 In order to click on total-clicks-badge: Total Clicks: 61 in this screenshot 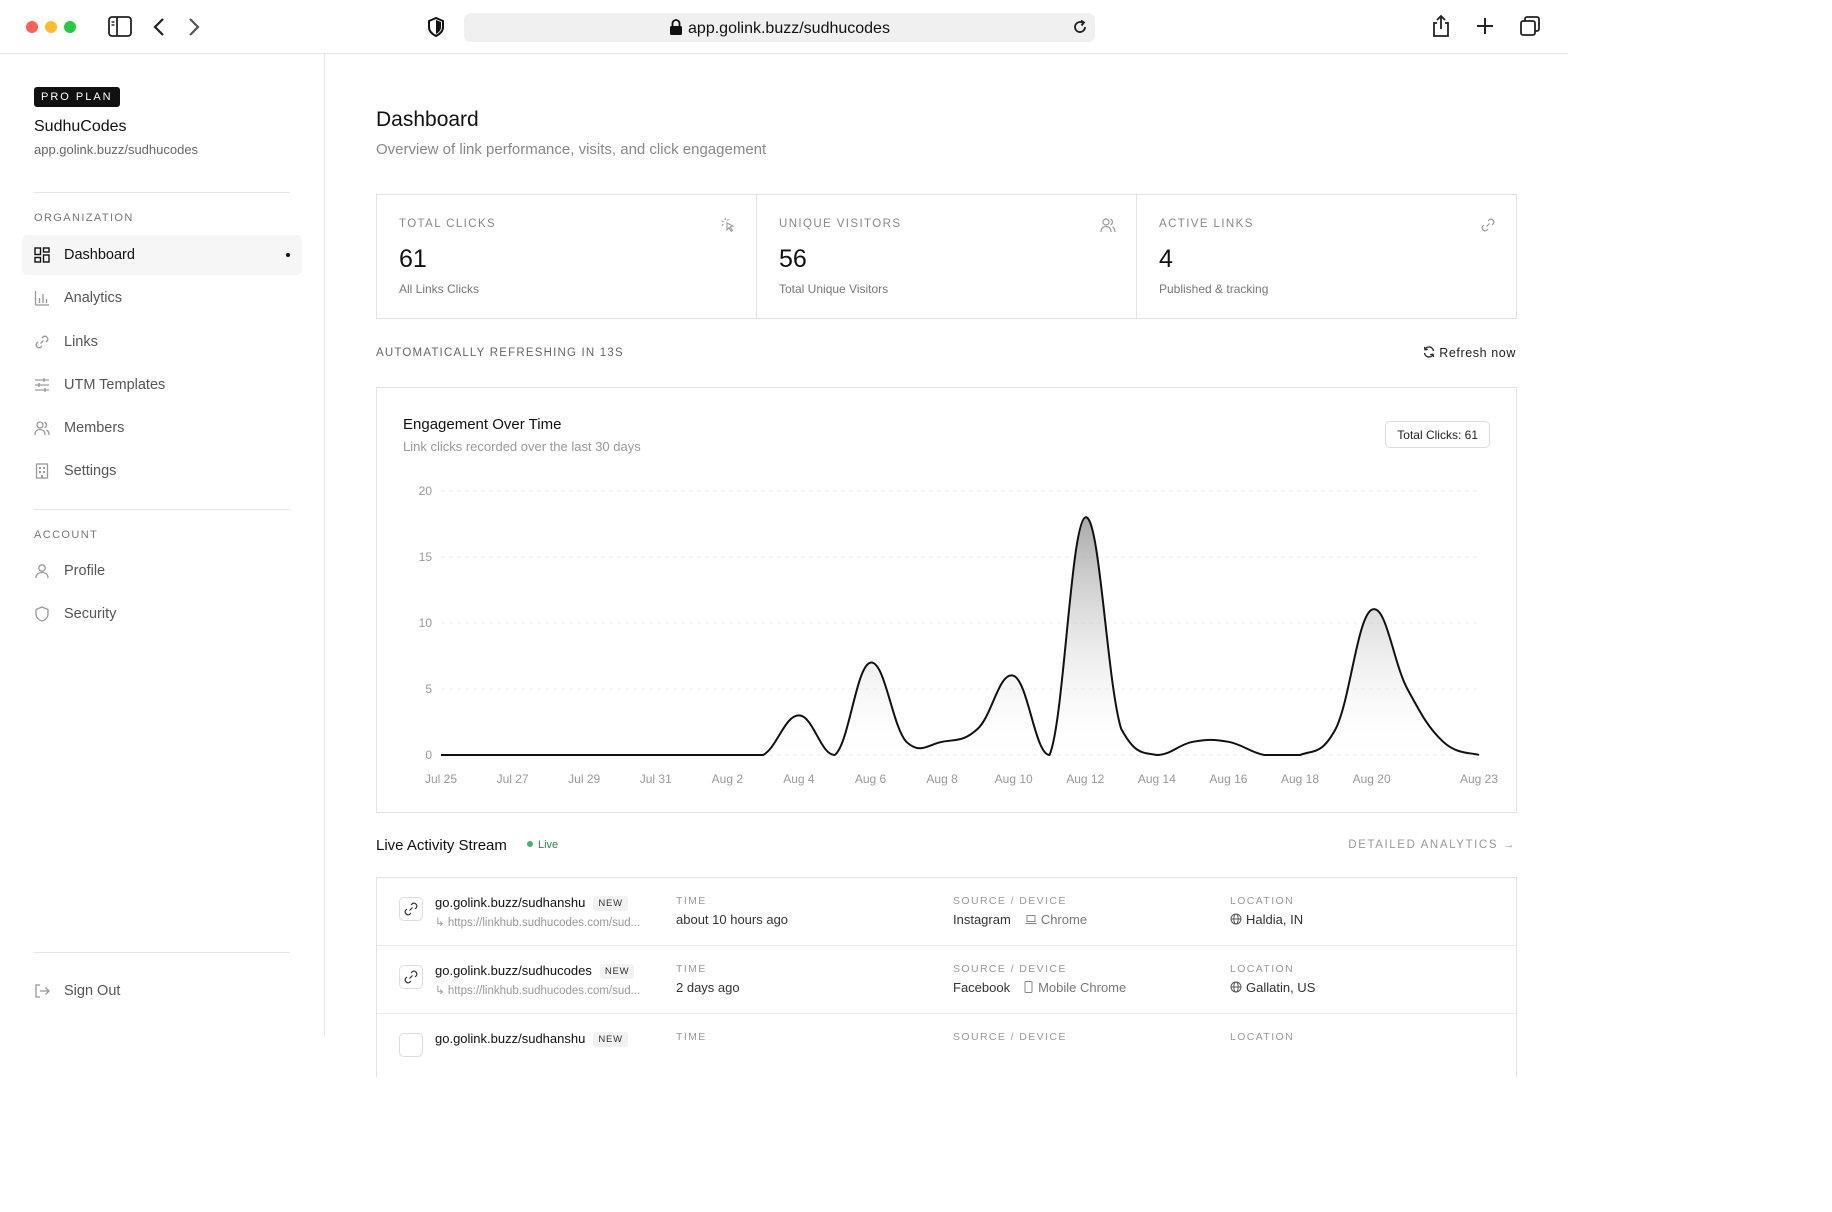, I will do `click(1437, 434)`.